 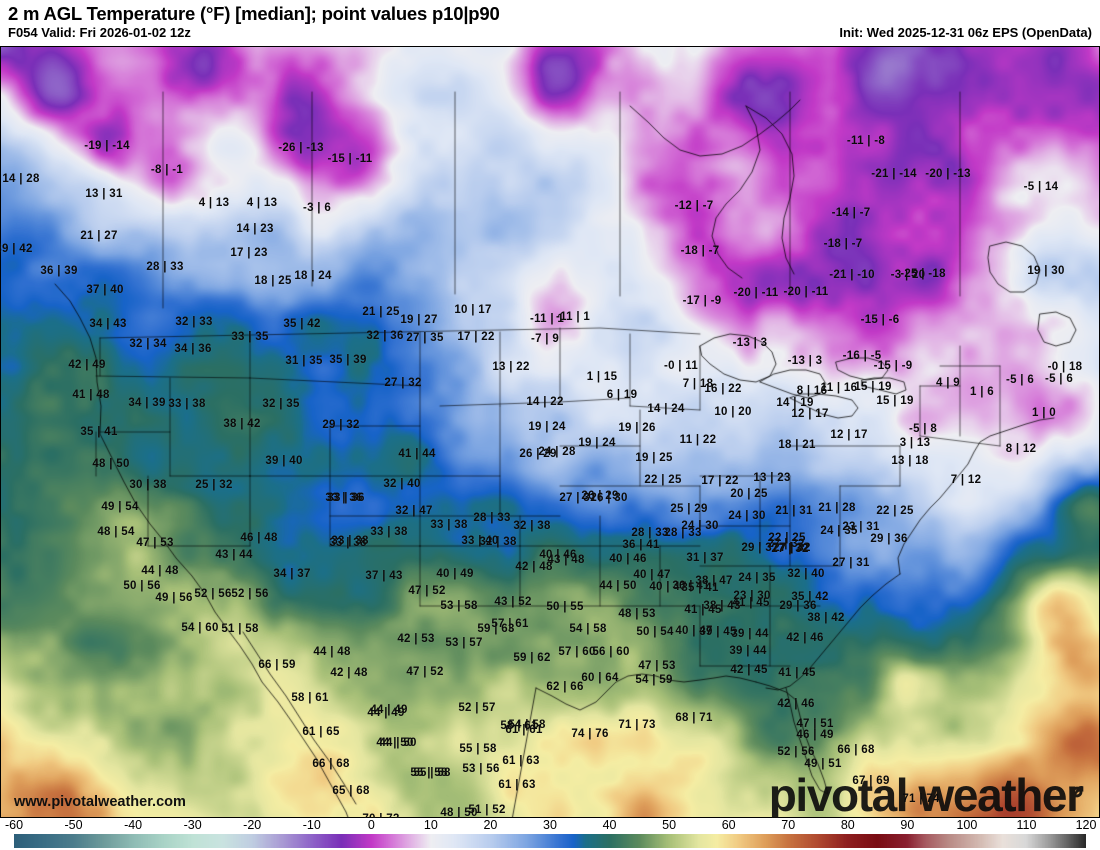 I want to click on point-value-label: 41 | 45, so click(x=797, y=673).